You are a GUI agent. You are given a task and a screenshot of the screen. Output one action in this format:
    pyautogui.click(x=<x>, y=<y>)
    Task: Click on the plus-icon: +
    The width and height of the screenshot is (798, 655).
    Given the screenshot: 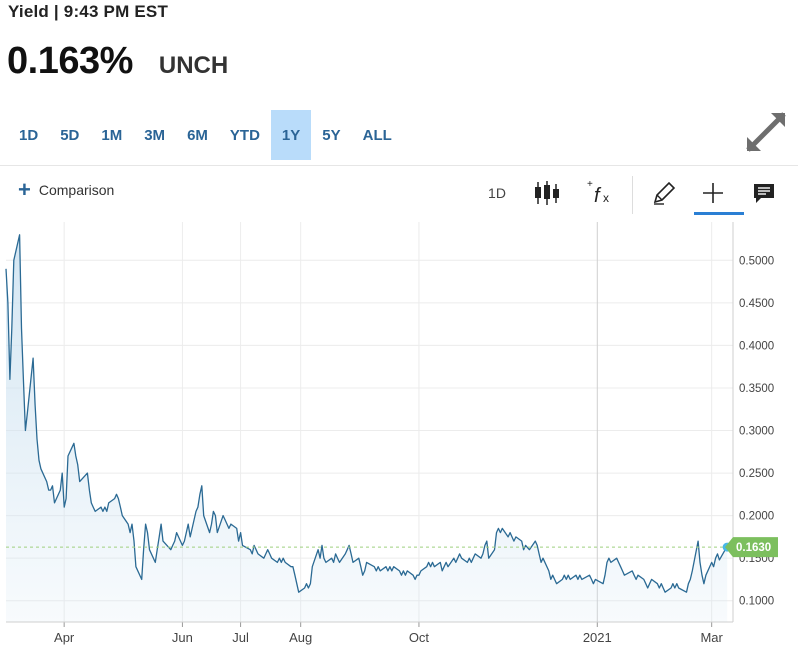 What is the action you would take?
    pyautogui.click(x=24, y=189)
    